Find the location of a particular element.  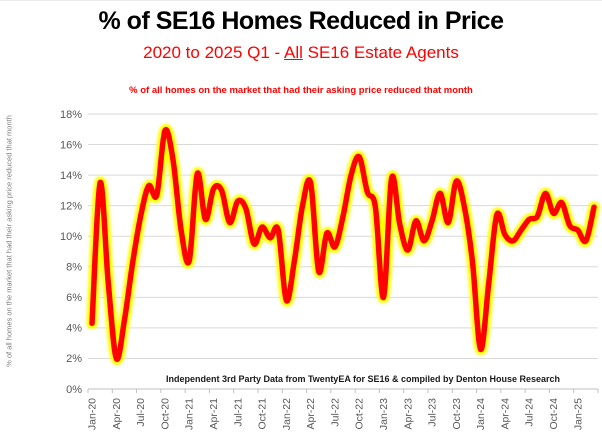

page-title: % of SE16 Homes Reduced in Price is located at coordinates (301, 21).